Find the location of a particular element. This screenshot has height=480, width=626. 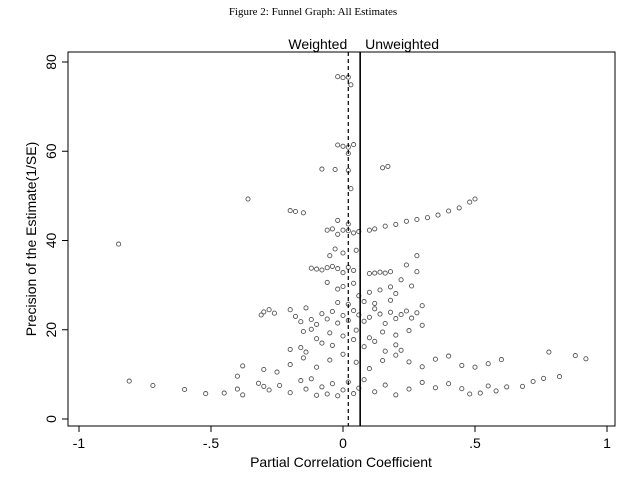

x-tick-label: 1 is located at coordinates (607, 443).